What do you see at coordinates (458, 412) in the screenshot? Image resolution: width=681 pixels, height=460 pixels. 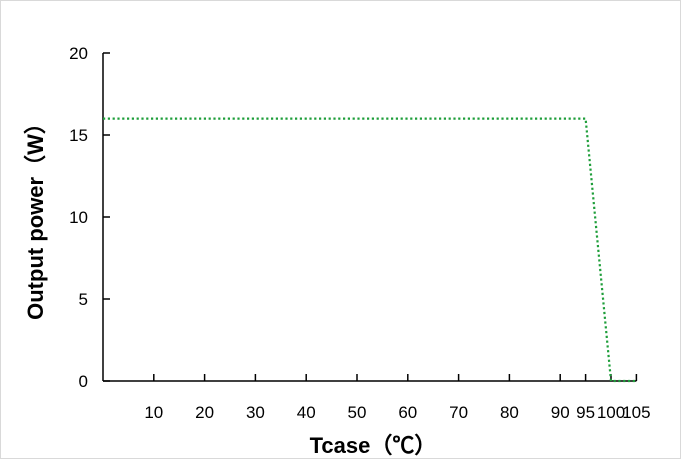 I see `x-tick-label: 70` at bounding box center [458, 412].